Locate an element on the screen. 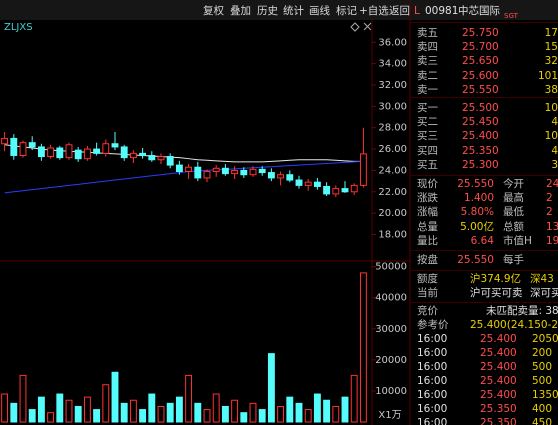 Image resolution: width=558 pixels, height=425 pixels. toolbar-button: 画线 is located at coordinates (319, 11).